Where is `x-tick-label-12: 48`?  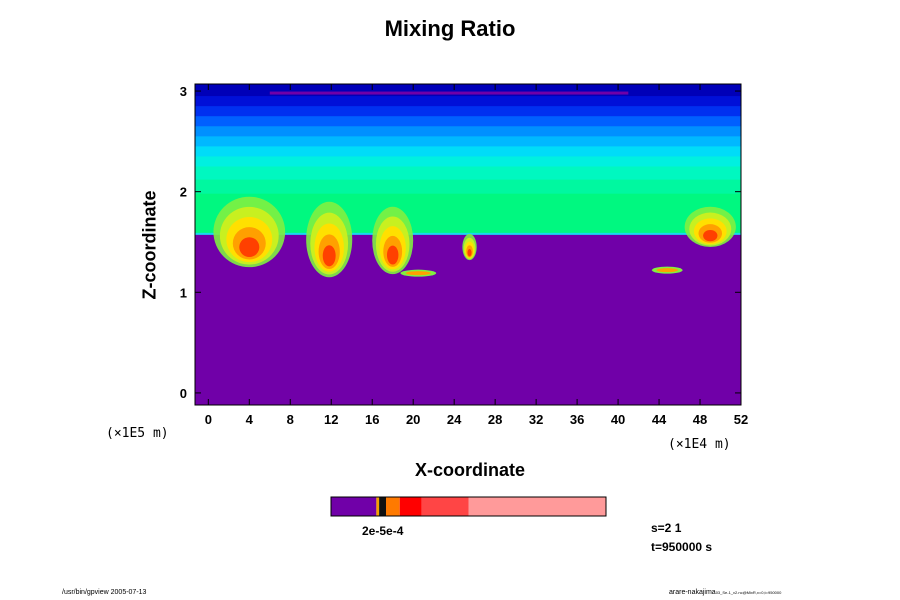 x-tick-label-12: 48 is located at coordinates (700, 419).